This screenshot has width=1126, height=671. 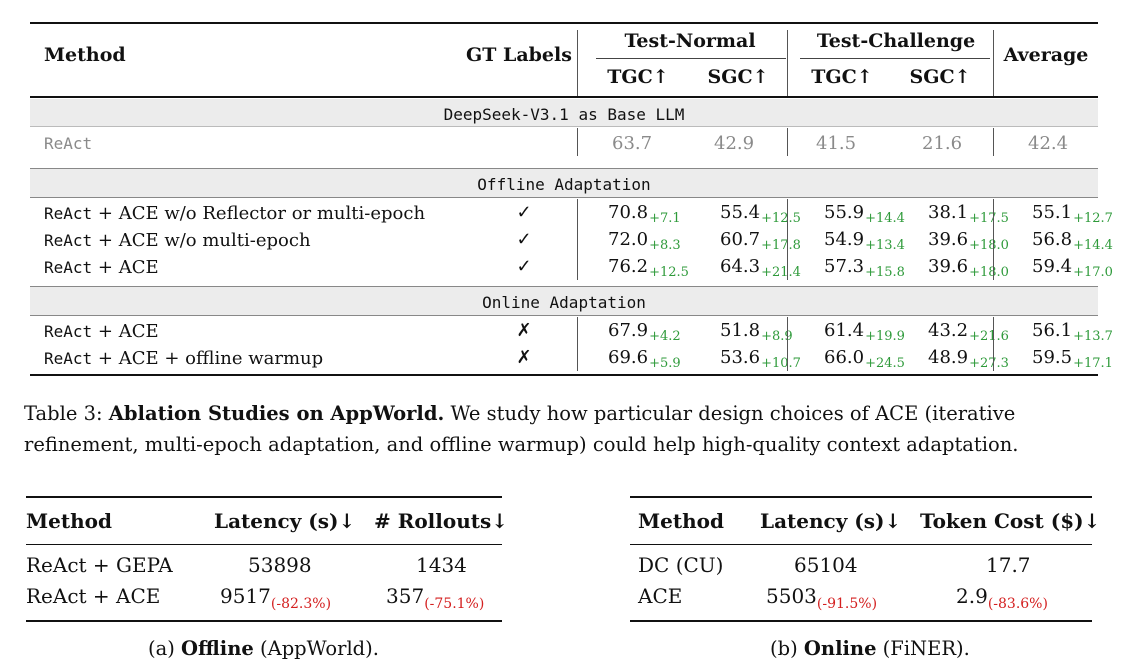 I want to click on cell-average: 56.1+13.7, so click(x=1072, y=332).